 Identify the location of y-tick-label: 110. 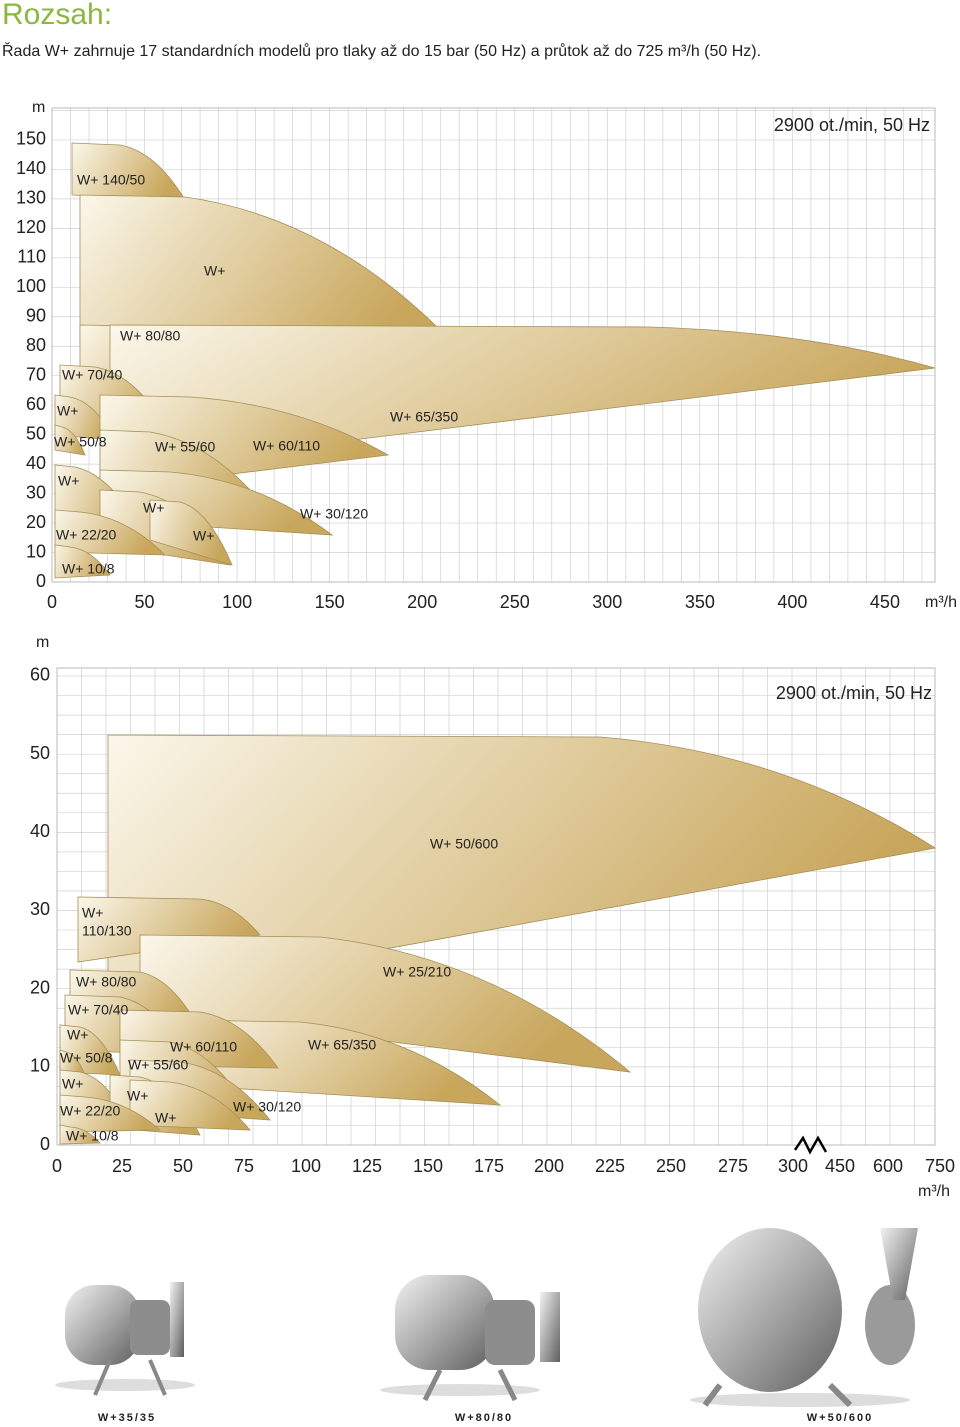
(31, 257).